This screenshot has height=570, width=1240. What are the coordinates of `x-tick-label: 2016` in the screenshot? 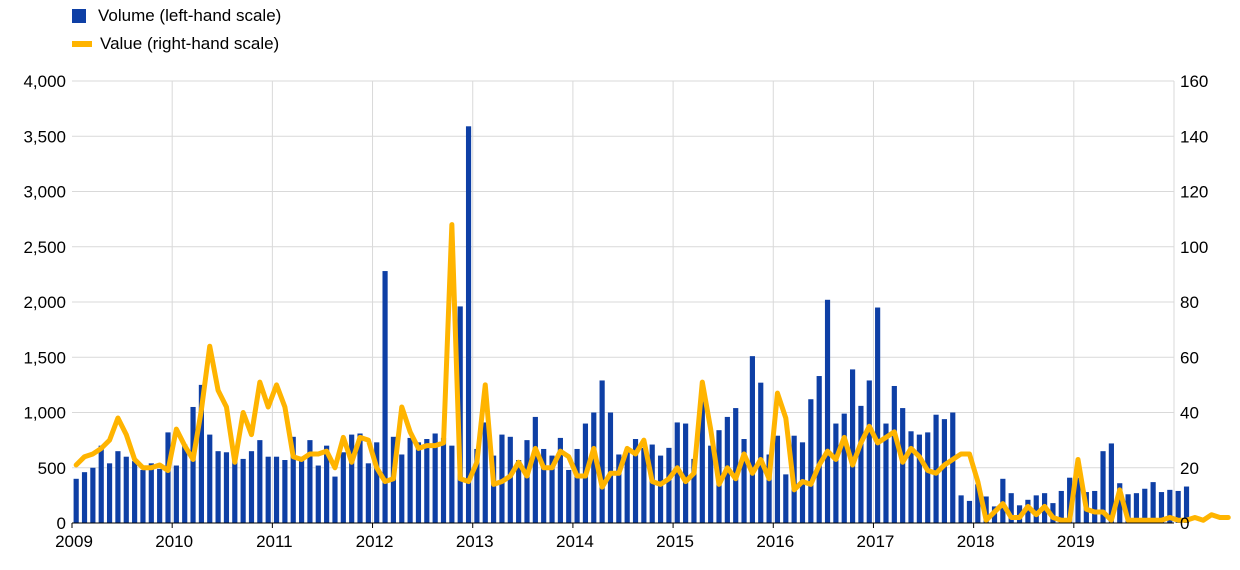 It's located at (775, 541).